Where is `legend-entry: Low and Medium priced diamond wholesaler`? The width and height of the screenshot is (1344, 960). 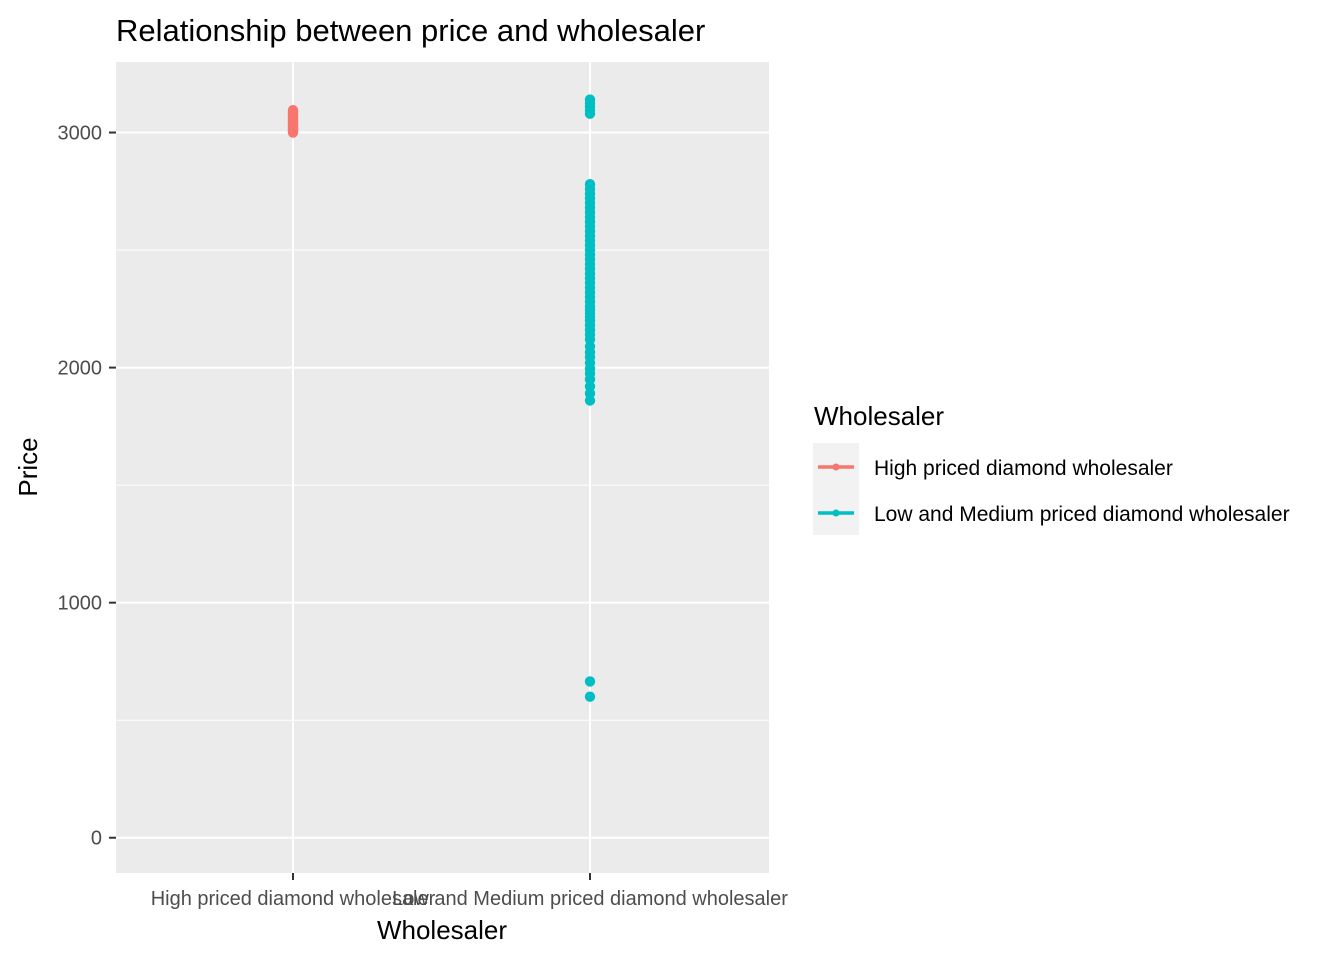
legend-entry: Low and Medium priced diamond wholesaler is located at coordinates (1054, 514).